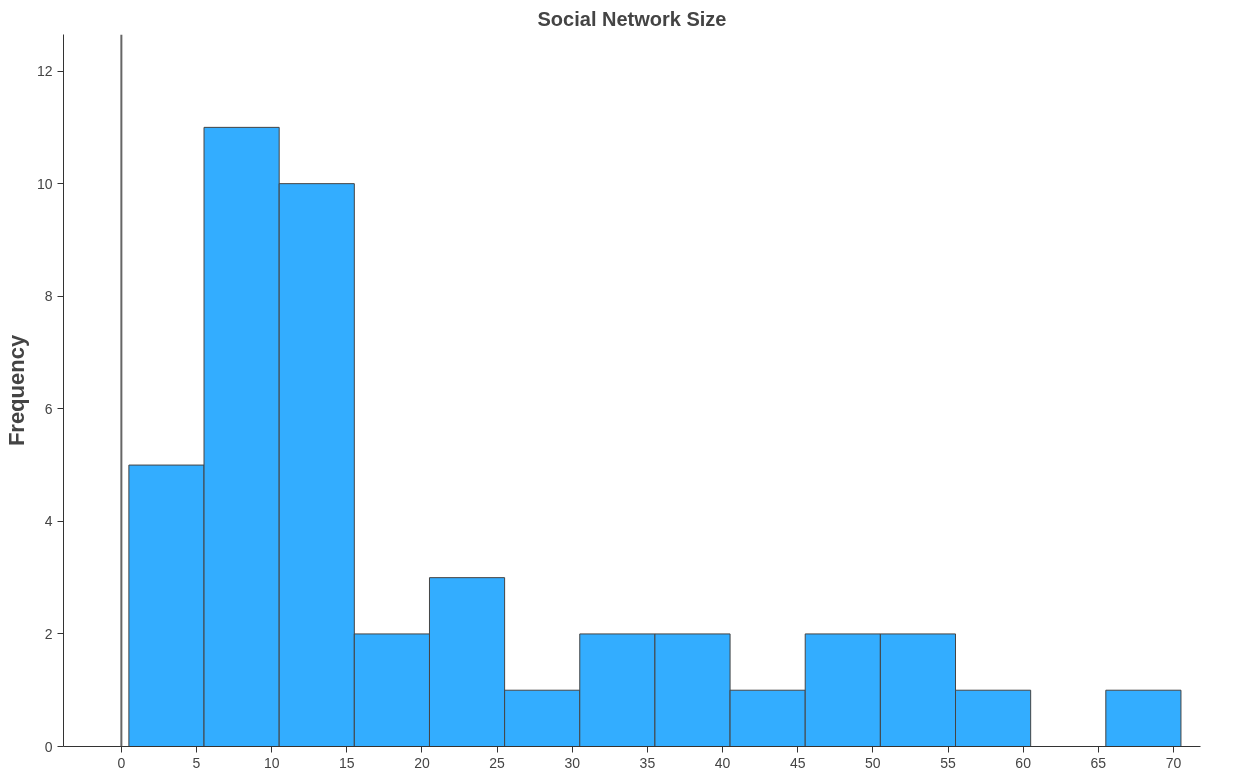 This screenshot has width=1234, height=774. What do you see at coordinates (572, 762) in the screenshot?
I see `x-tick-label: 30` at bounding box center [572, 762].